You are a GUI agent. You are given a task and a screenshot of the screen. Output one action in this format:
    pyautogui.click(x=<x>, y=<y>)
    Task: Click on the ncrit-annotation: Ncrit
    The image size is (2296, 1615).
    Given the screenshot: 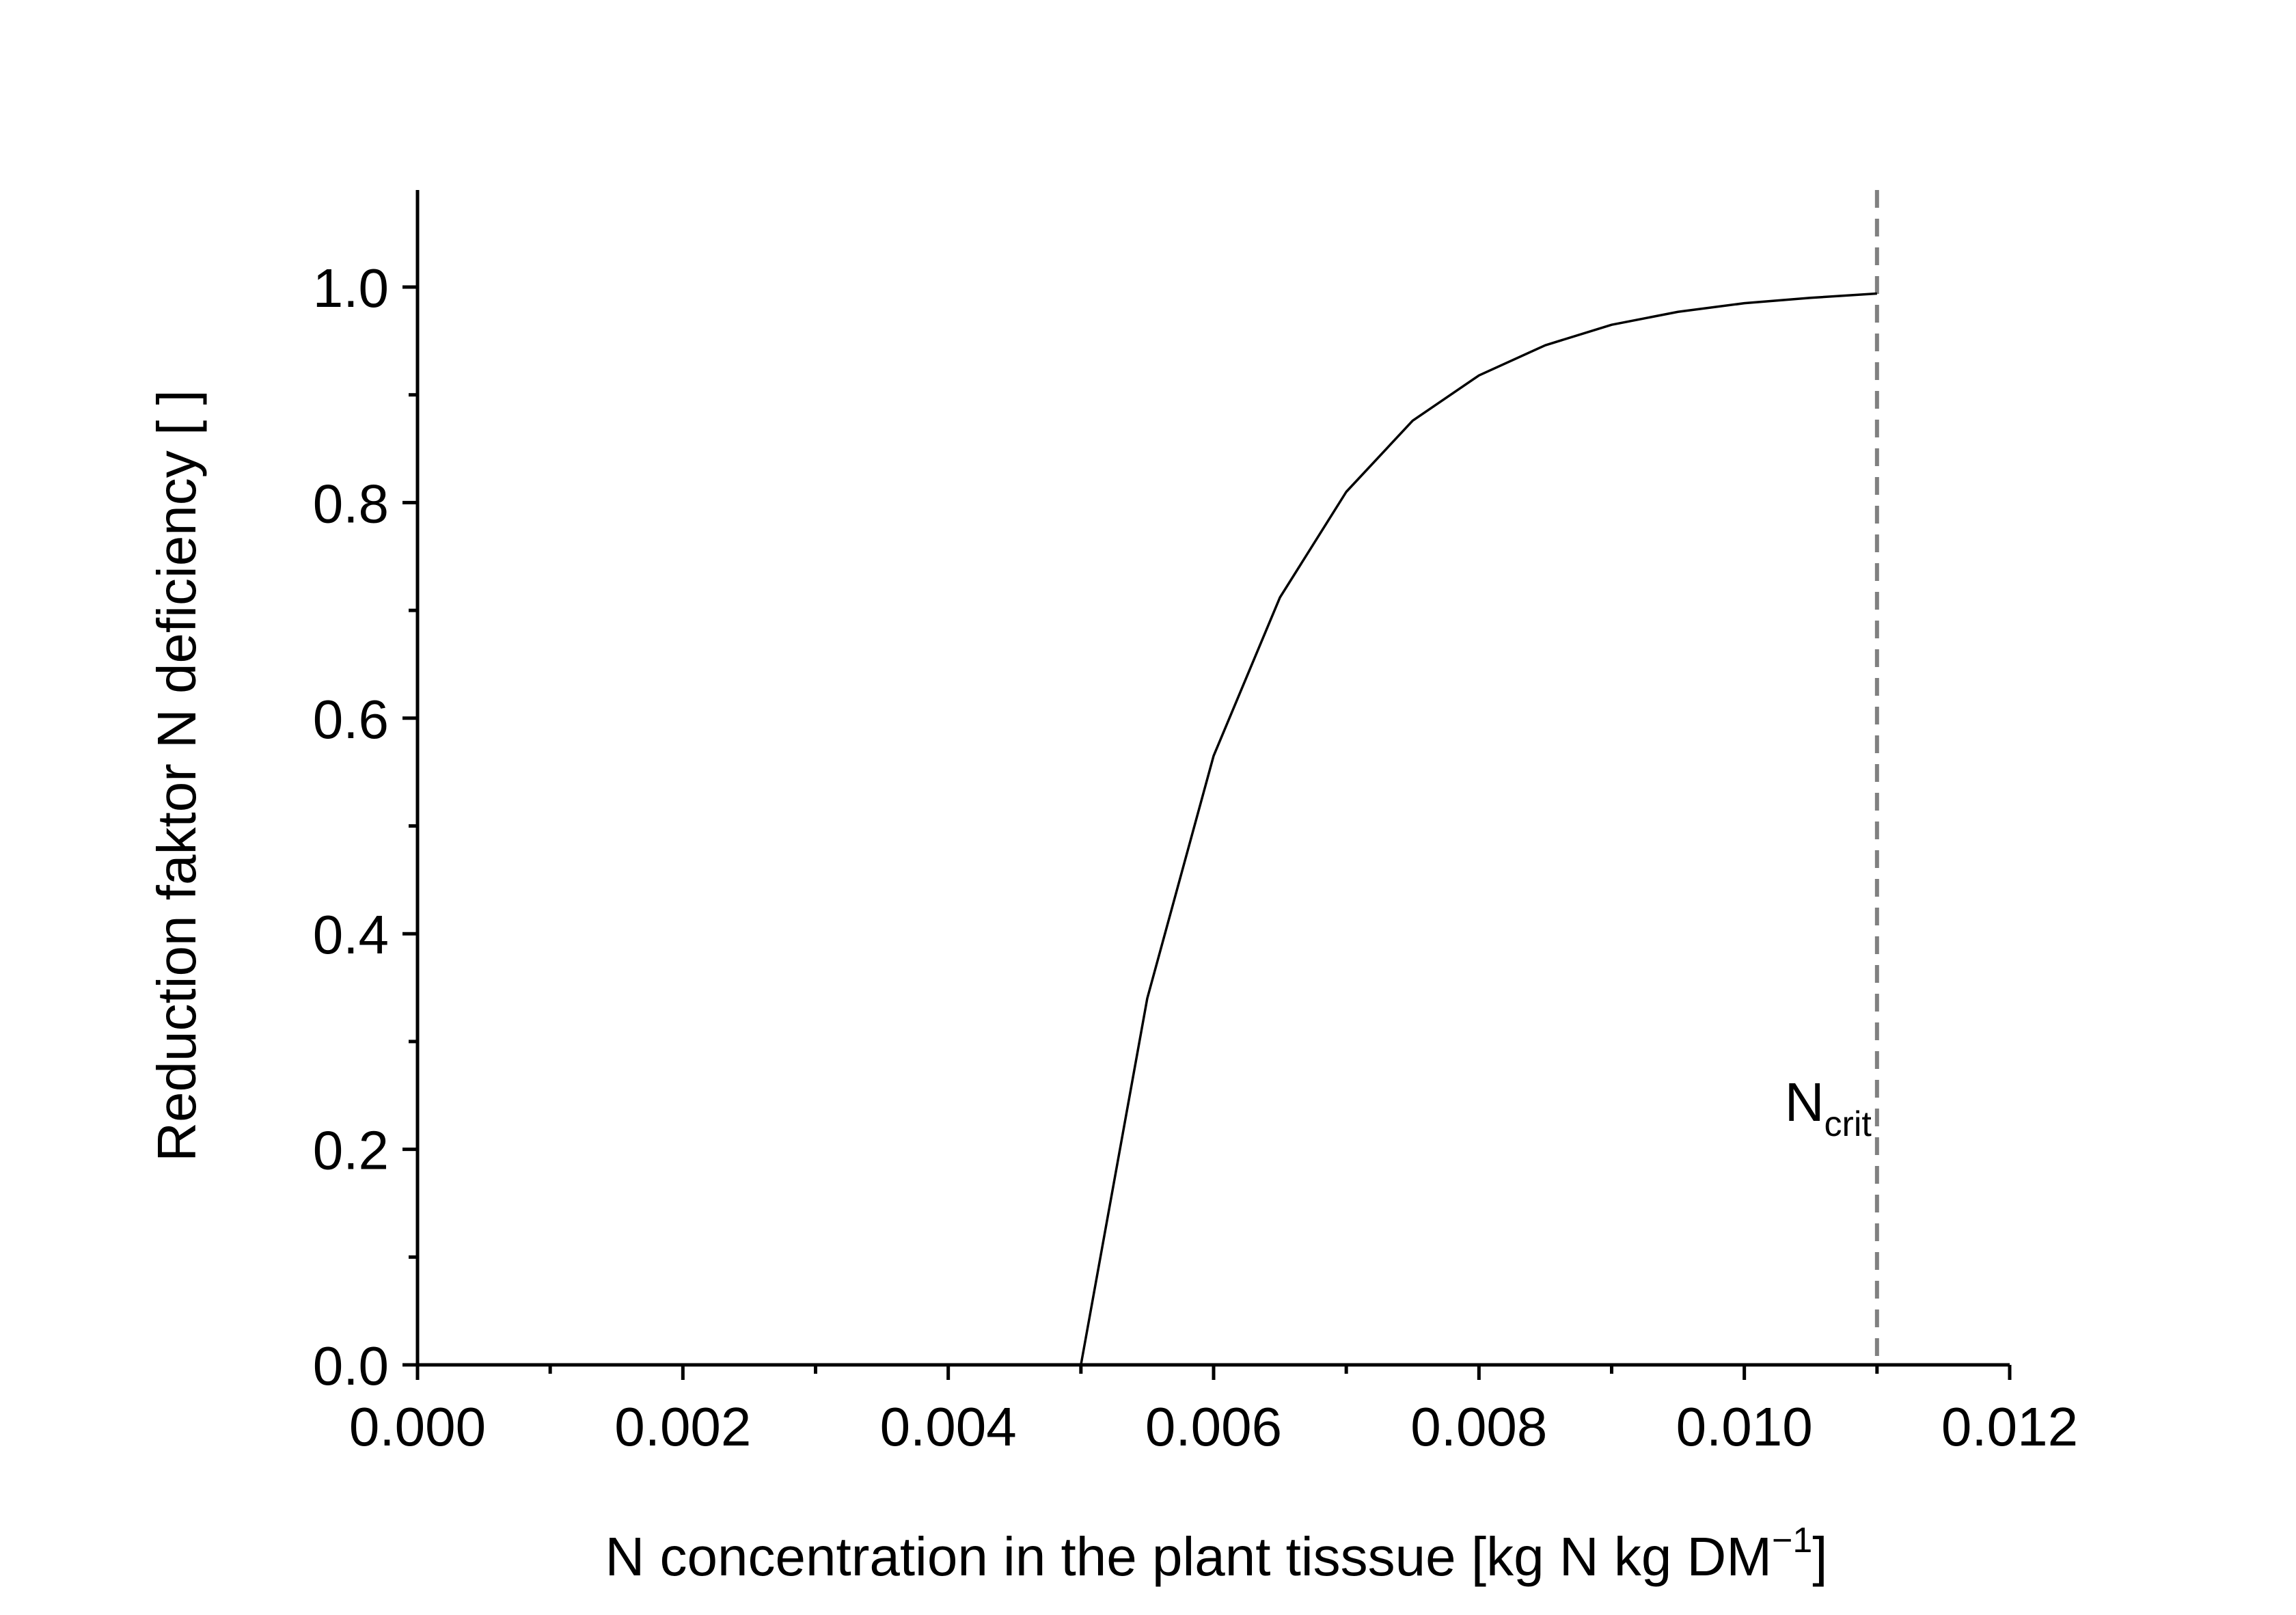 What is the action you would take?
    pyautogui.click(x=1829, y=1108)
    